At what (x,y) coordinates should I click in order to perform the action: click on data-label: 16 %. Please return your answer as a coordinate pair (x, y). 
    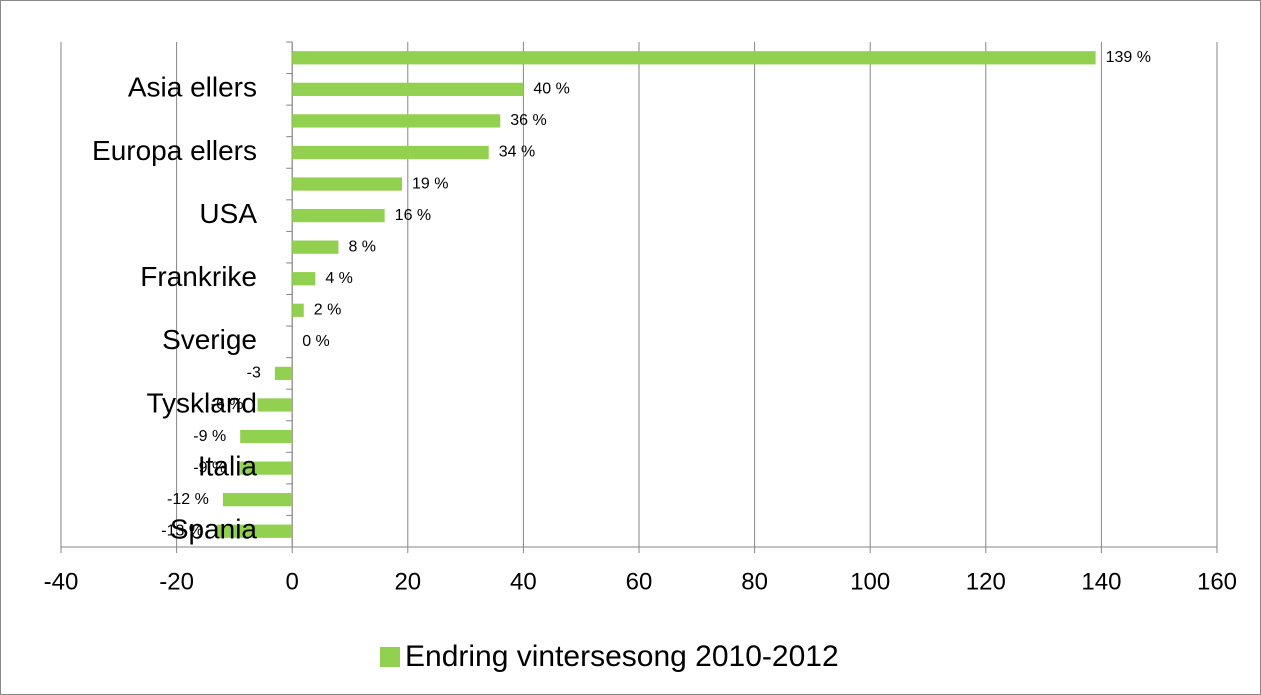
    Looking at the image, I should click on (413, 215).